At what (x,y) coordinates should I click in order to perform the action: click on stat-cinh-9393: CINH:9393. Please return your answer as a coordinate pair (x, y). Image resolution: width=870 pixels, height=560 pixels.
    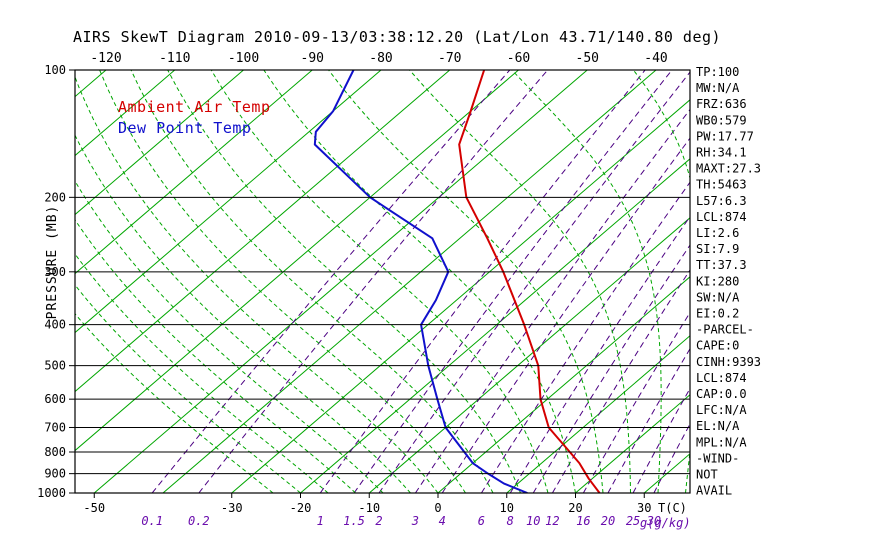
    Looking at the image, I should click on (728, 362).